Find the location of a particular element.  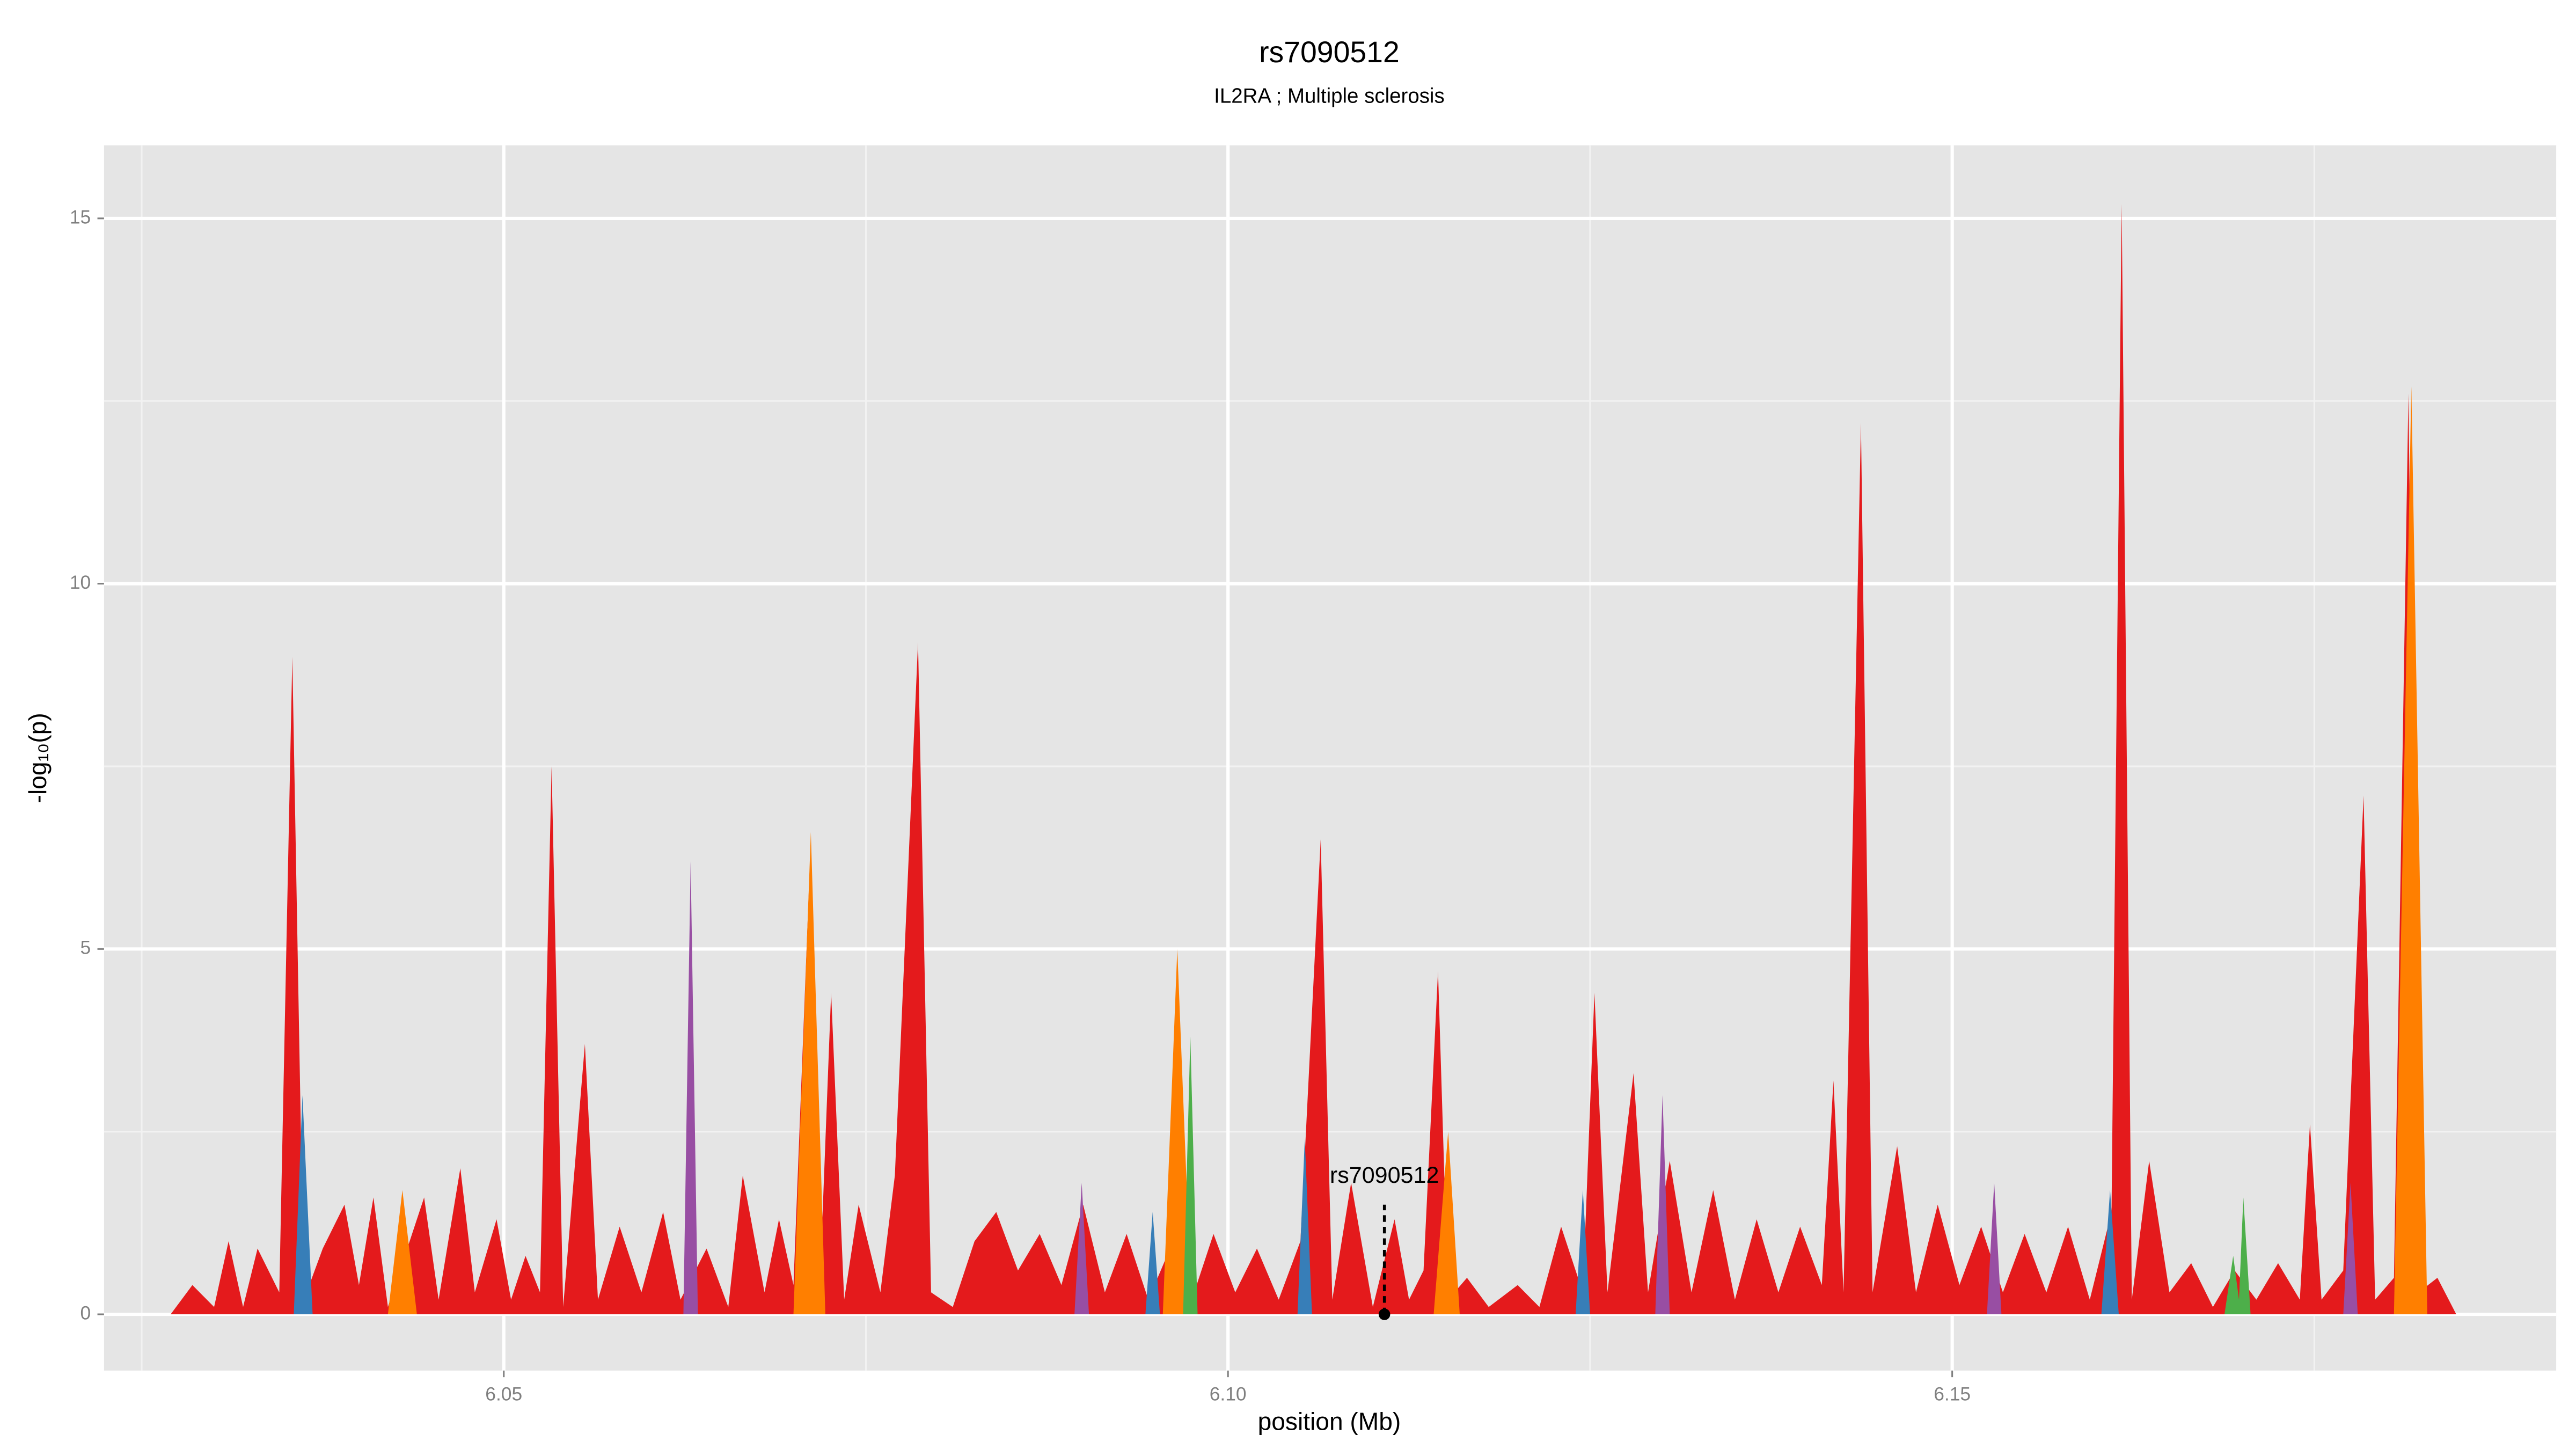

chart-subtitle: IL2RA ; Multiple sclerosis is located at coordinates (1329, 96).